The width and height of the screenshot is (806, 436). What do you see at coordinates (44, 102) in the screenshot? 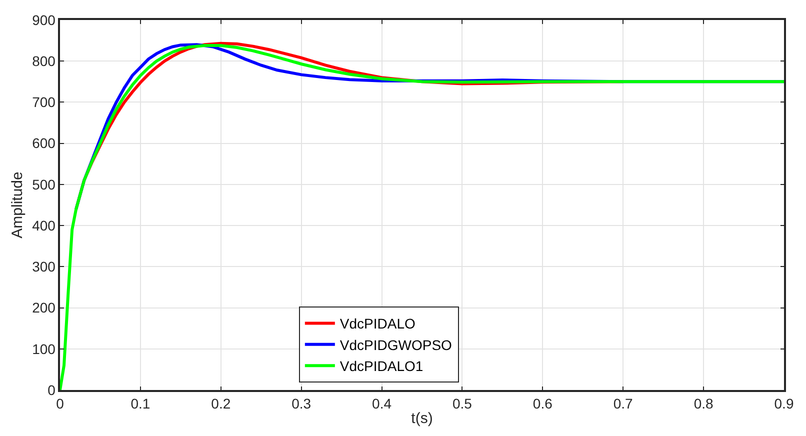
I see `y-tick-label: 700` at bounding box center [44, 102].